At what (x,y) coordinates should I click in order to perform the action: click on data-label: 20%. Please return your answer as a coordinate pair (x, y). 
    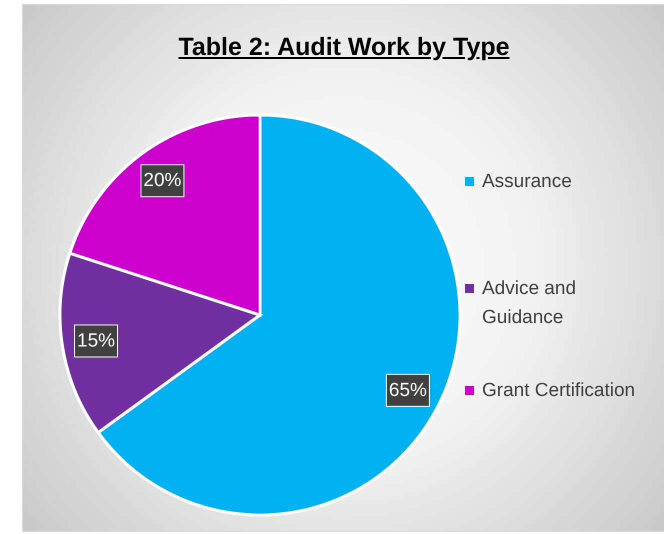
    Looking at the image, I should click on (162, 181).